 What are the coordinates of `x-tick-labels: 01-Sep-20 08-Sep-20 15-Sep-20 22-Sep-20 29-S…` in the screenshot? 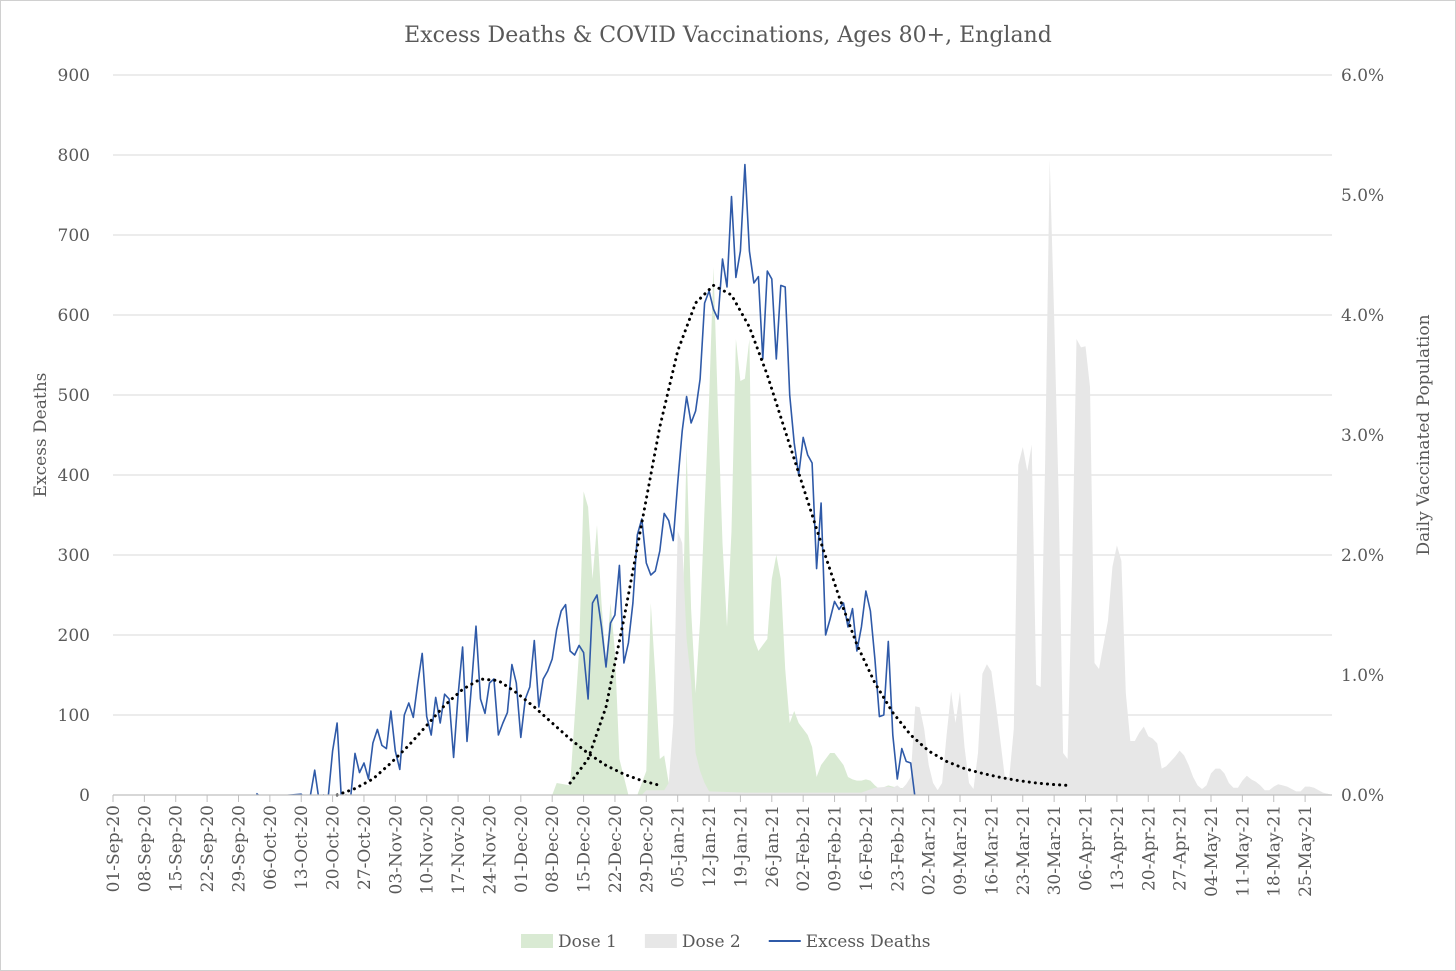 It's located at (710, 846).